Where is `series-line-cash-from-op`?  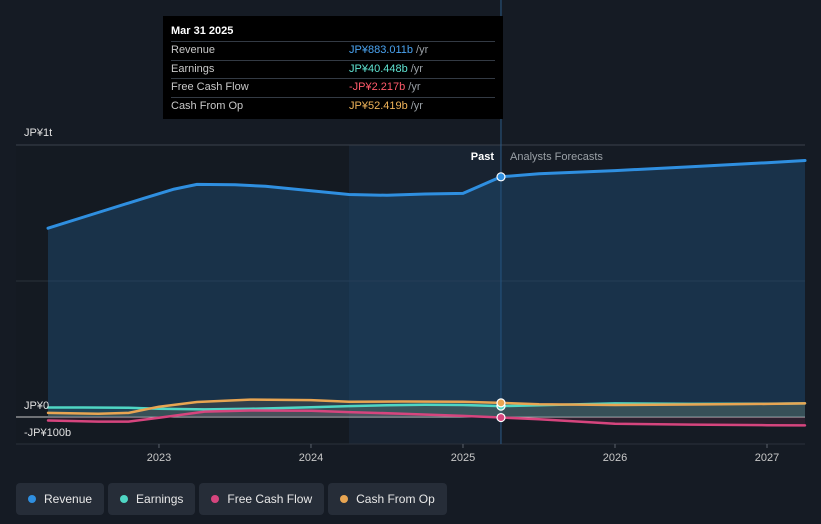 series-line-cash-from-op is located at coordinates (426, 406).